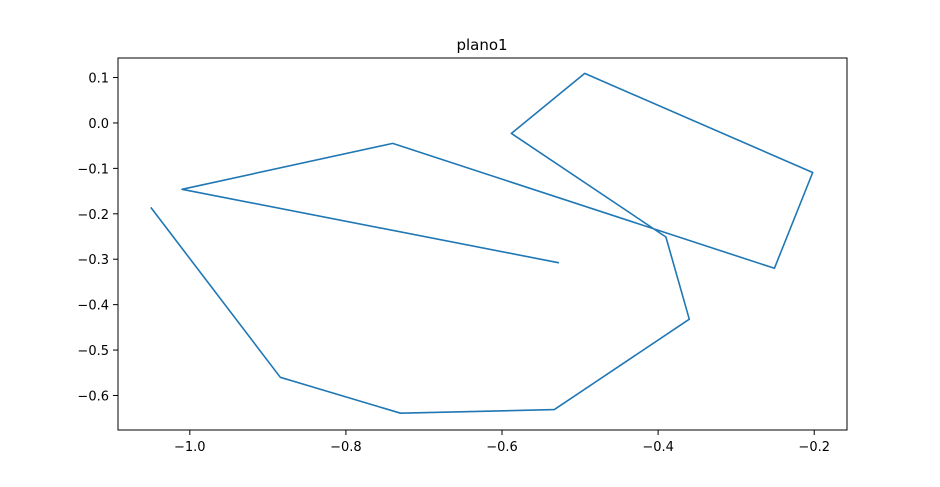 The width and height of the screenshot is (940, 487). I want to click on y-tick-label: −0.5, so click(93, 351).